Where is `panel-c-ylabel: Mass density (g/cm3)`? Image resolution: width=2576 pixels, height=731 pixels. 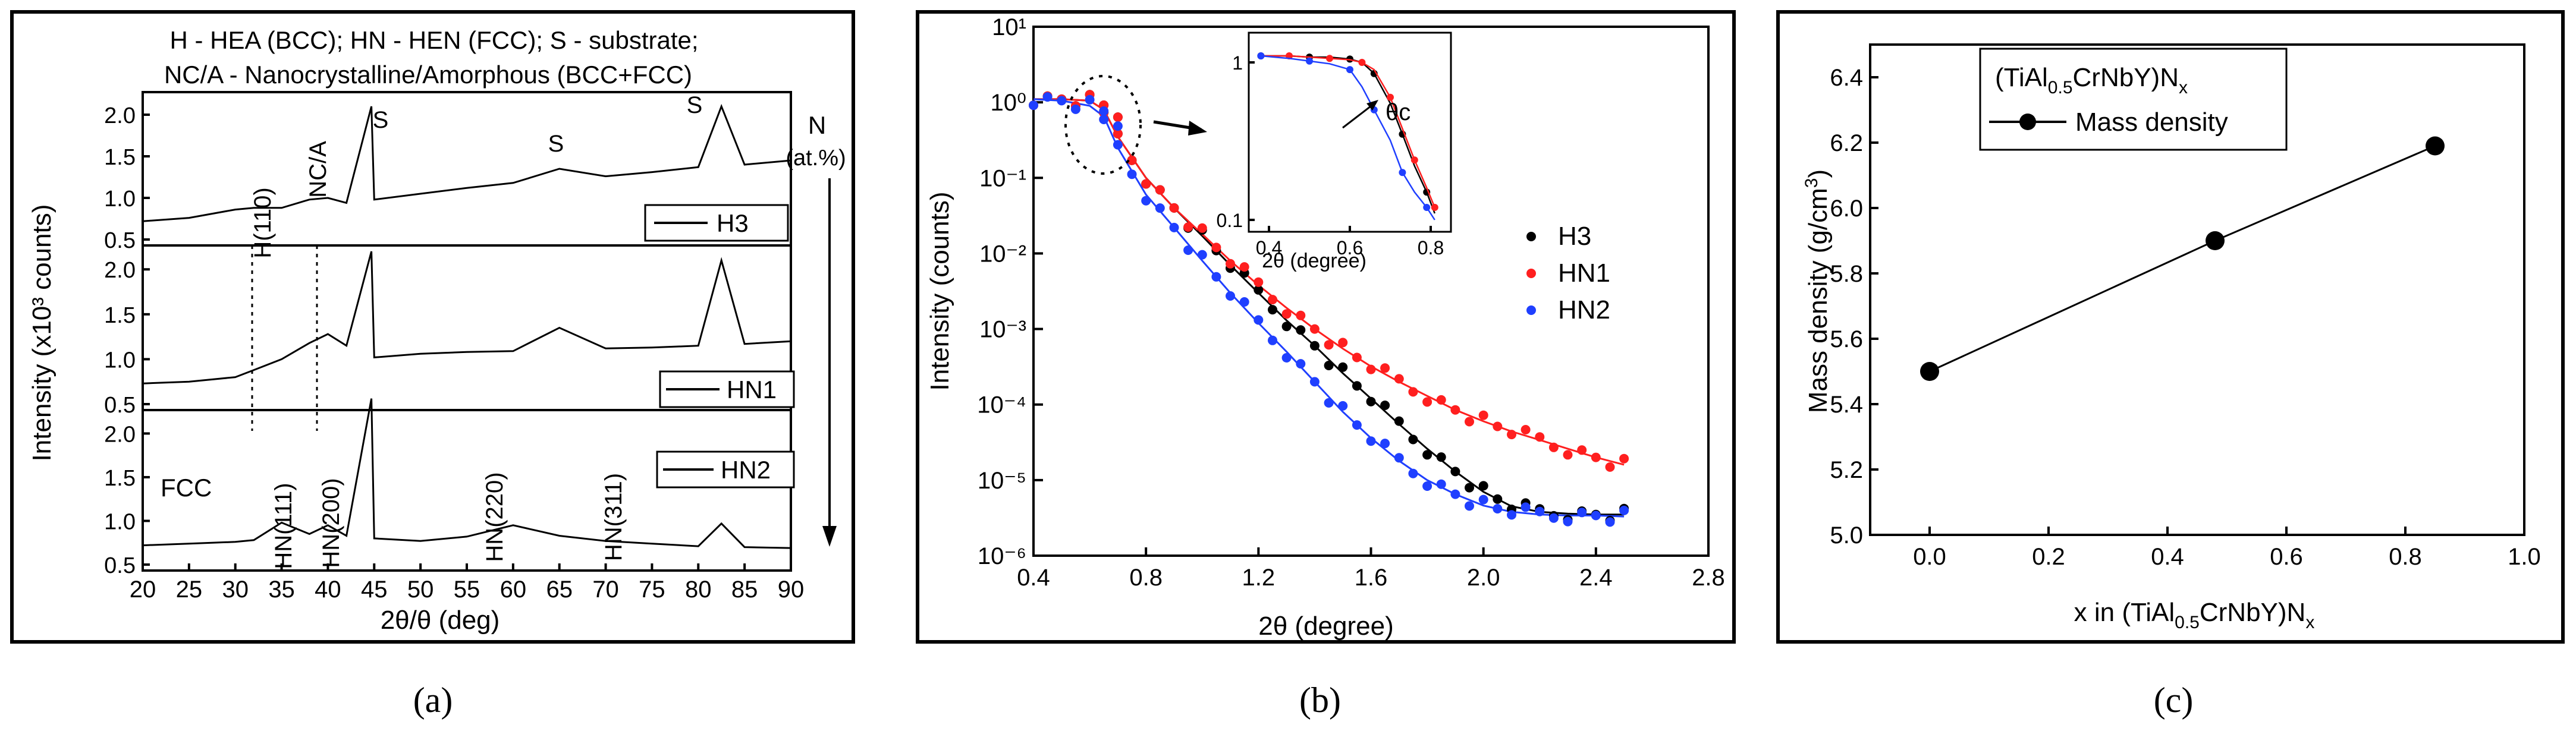 panel-c-ylabel: Mass density (g/cm3) is located at coordinates (1817, 291).